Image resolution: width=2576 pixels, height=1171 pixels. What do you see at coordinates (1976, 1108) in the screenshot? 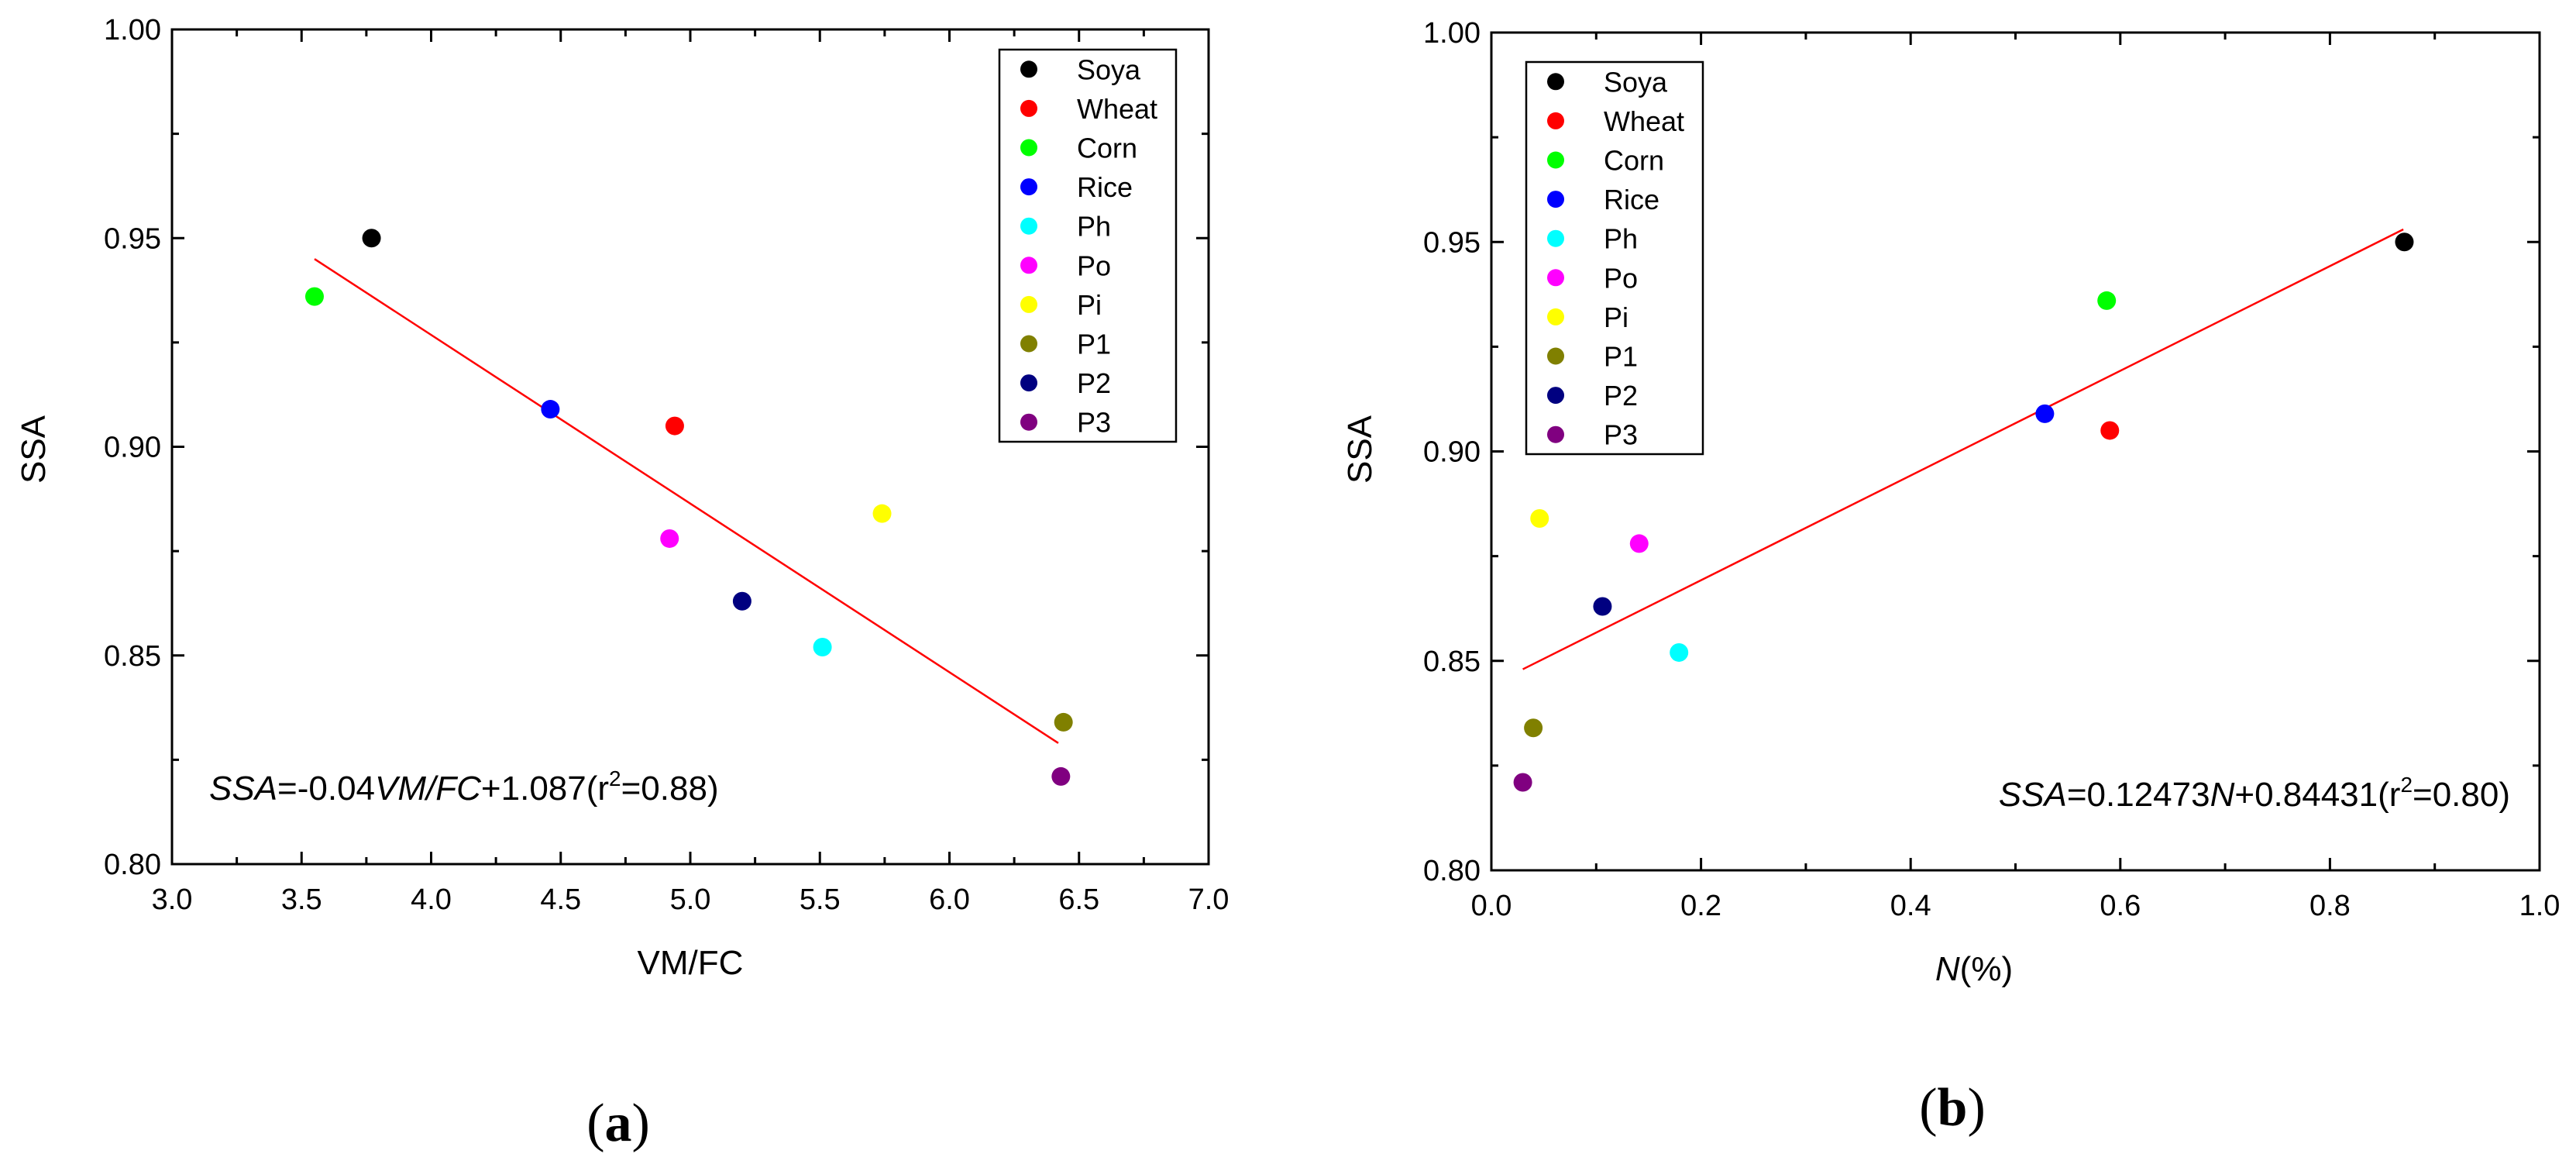
I see `paren-close: )` at bounding box center [1976, 1108].